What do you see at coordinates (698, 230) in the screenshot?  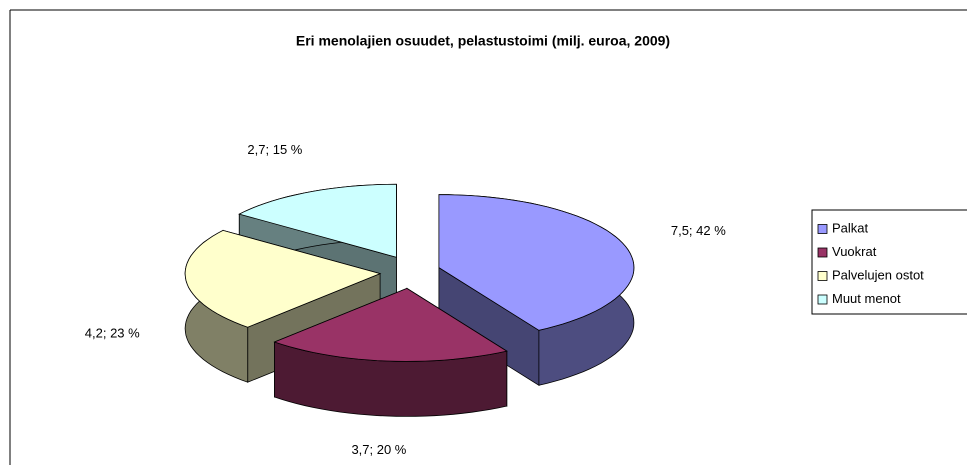 I see `data-label: 7,5; 42 %` at bounding box center [698, 230].